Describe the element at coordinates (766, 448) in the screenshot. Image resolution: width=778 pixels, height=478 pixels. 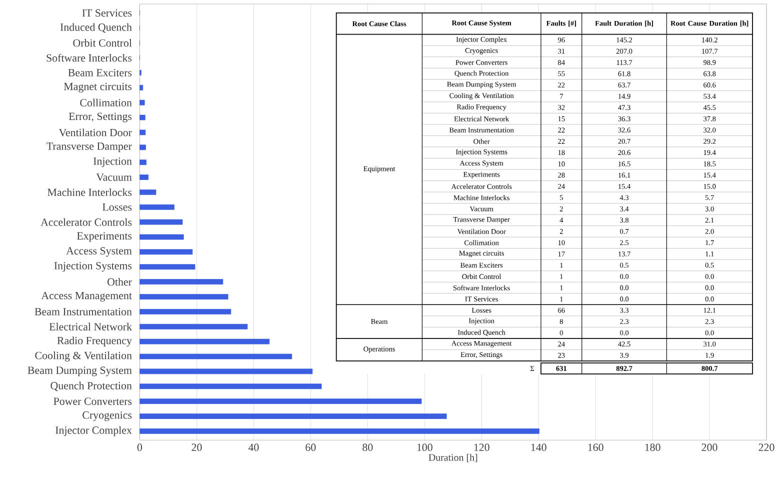
I see `x-tick-label: 220` at that location.